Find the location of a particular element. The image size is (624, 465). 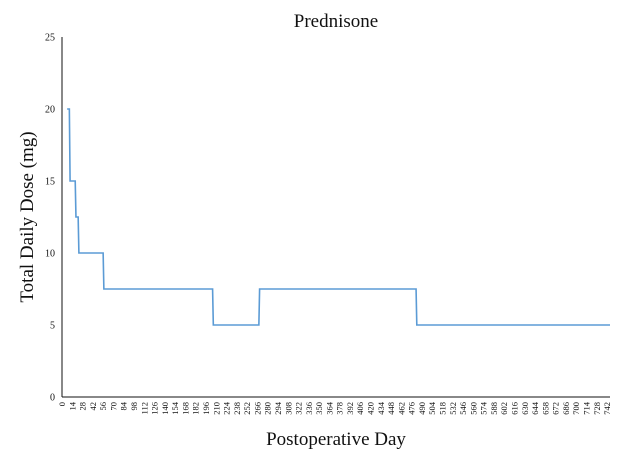

x-tick-label: 294 is located at coordinates (278, 408).